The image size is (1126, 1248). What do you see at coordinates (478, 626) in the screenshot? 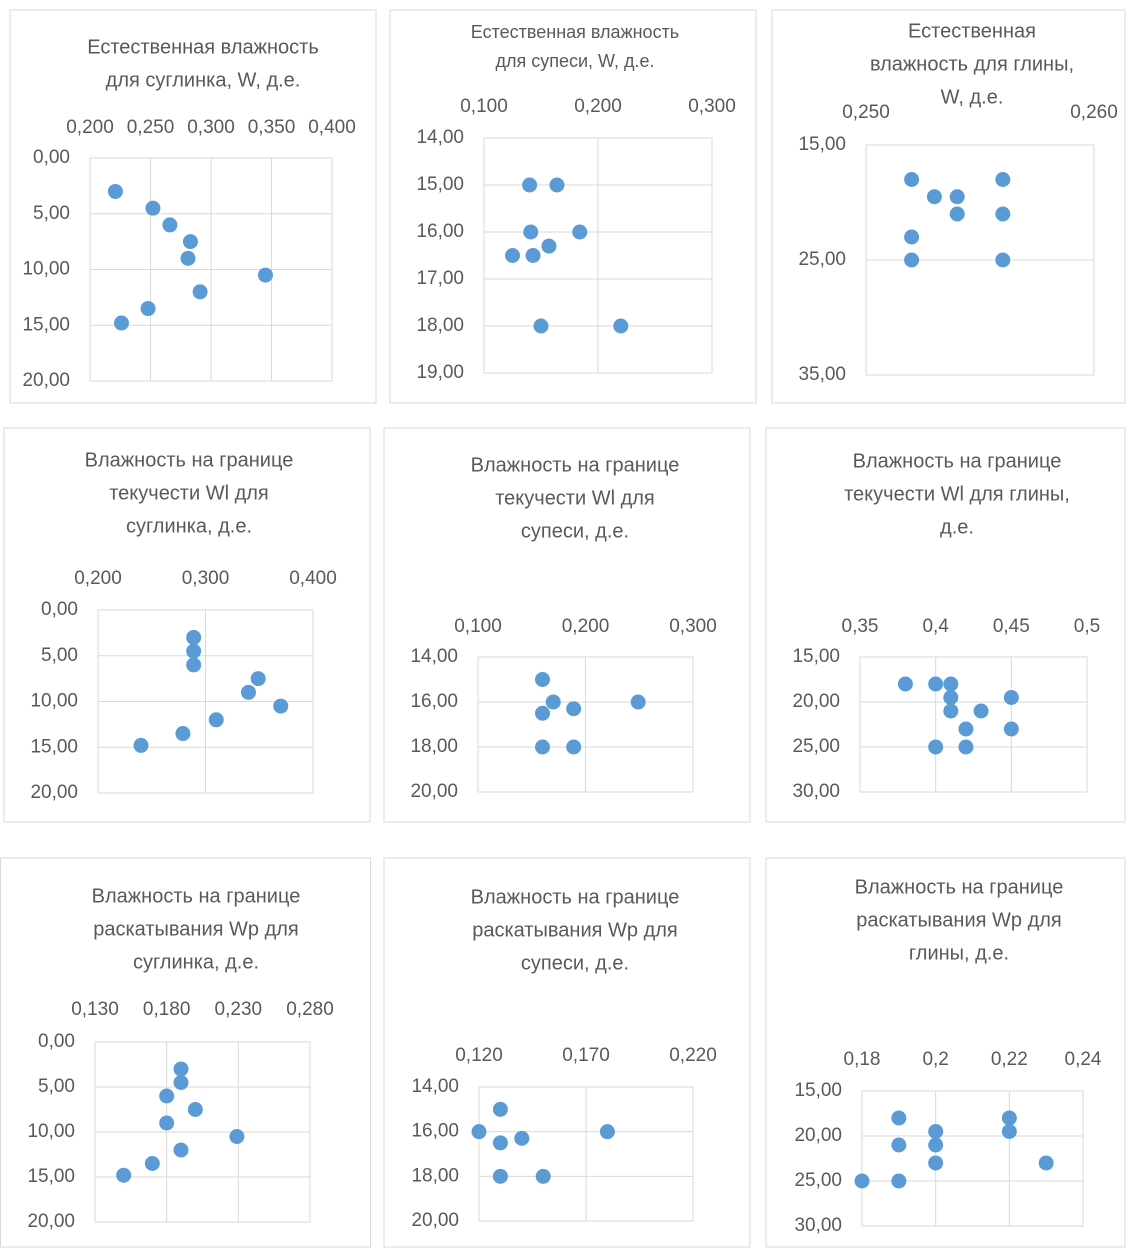
I see `x-tick-label: 0,100` at bounding box center [478, 626].